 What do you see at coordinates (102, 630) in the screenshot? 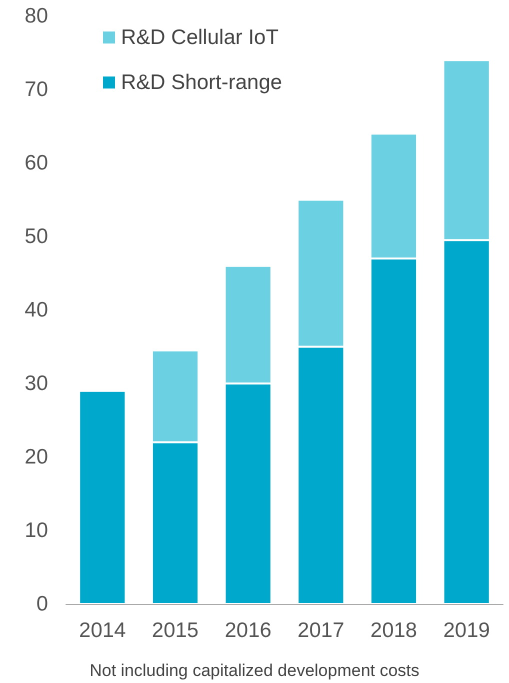
I see `x-tick-label: 2014` at bounding box center [102, 630].